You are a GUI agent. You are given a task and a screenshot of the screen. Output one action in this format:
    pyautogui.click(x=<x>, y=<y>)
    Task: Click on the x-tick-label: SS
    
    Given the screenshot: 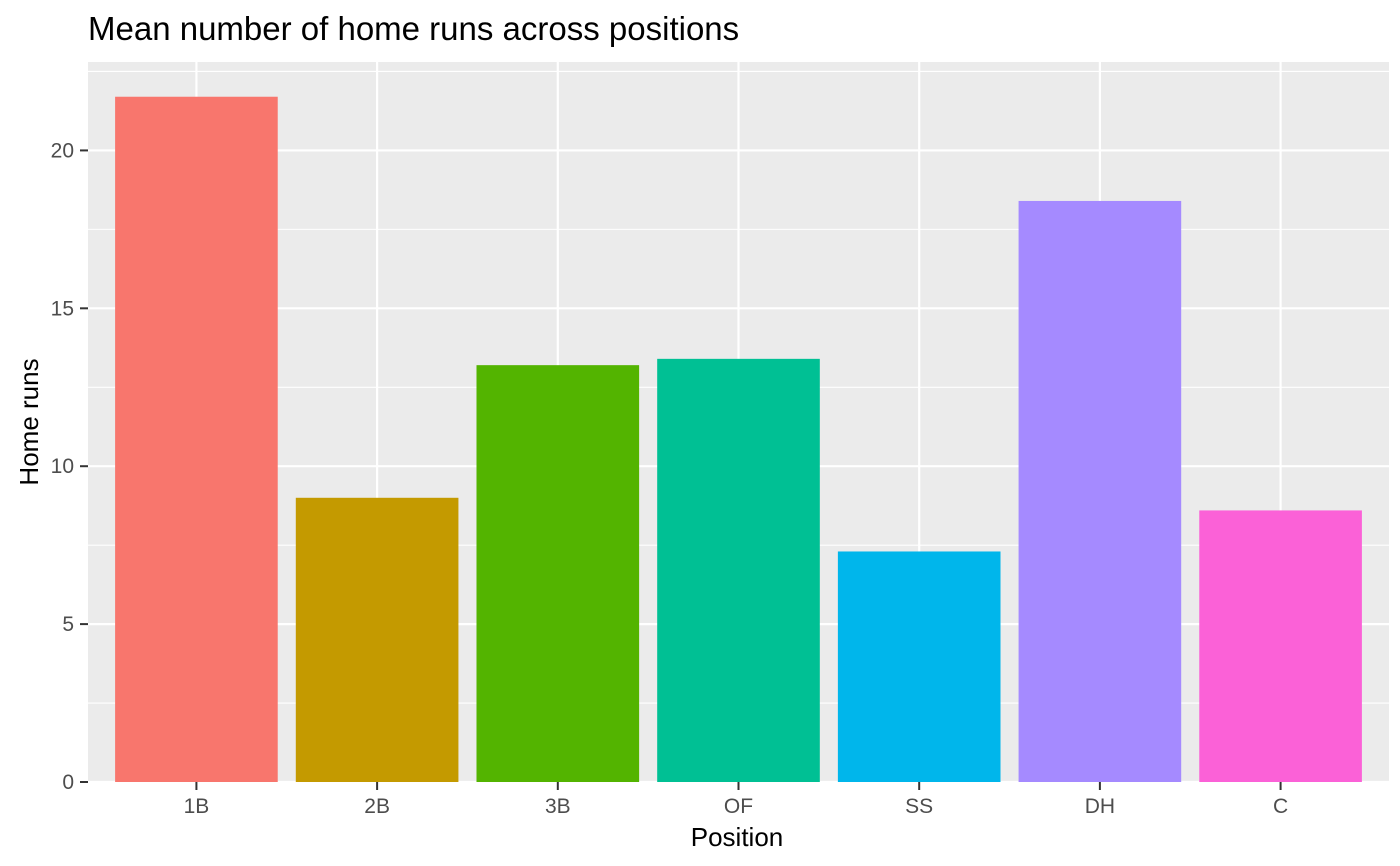 What is the action you would take?
    pyautogui.click(x=919, y=806)
    